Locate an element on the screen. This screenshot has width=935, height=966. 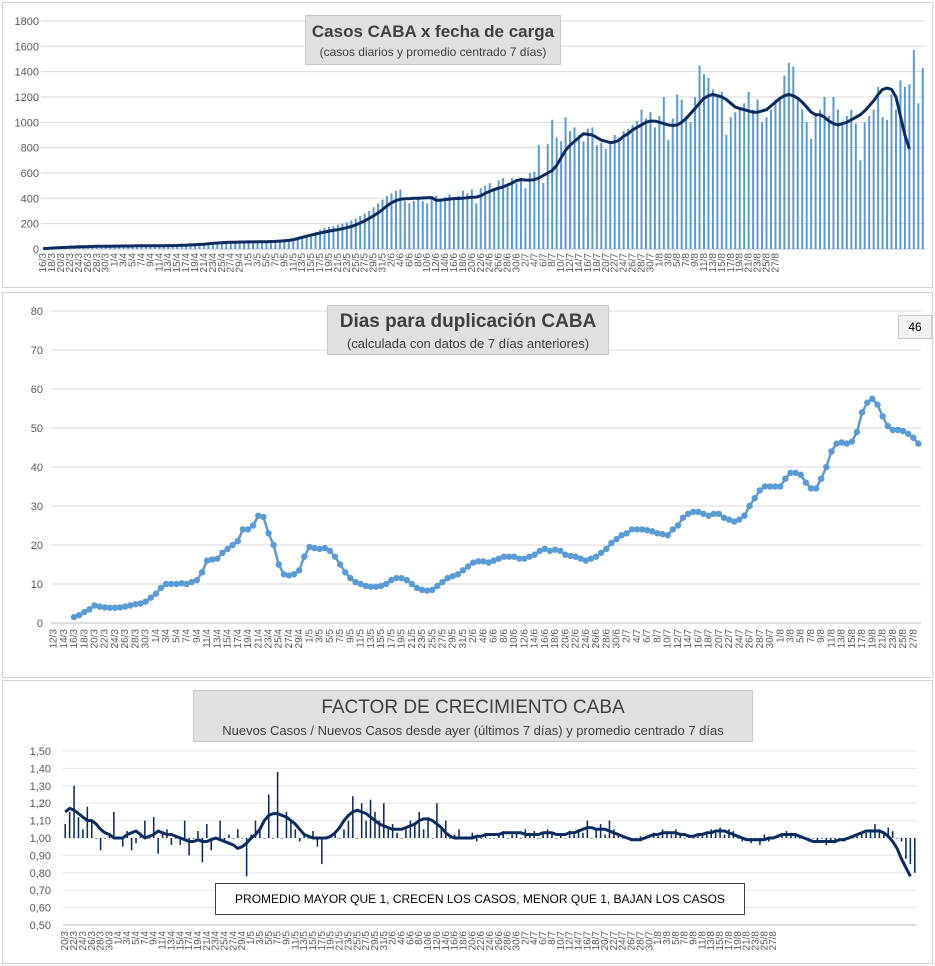
x-tick-label: 6/6 is located at coordinates (409, 260).